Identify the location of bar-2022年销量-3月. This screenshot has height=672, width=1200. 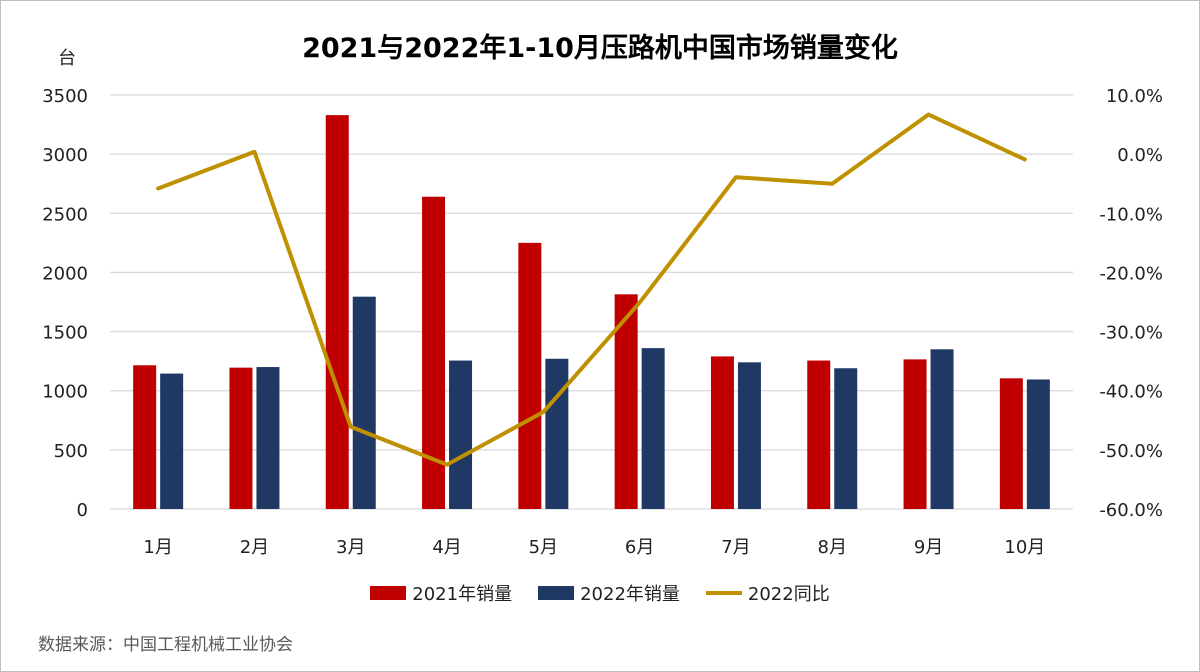
(364, 402).